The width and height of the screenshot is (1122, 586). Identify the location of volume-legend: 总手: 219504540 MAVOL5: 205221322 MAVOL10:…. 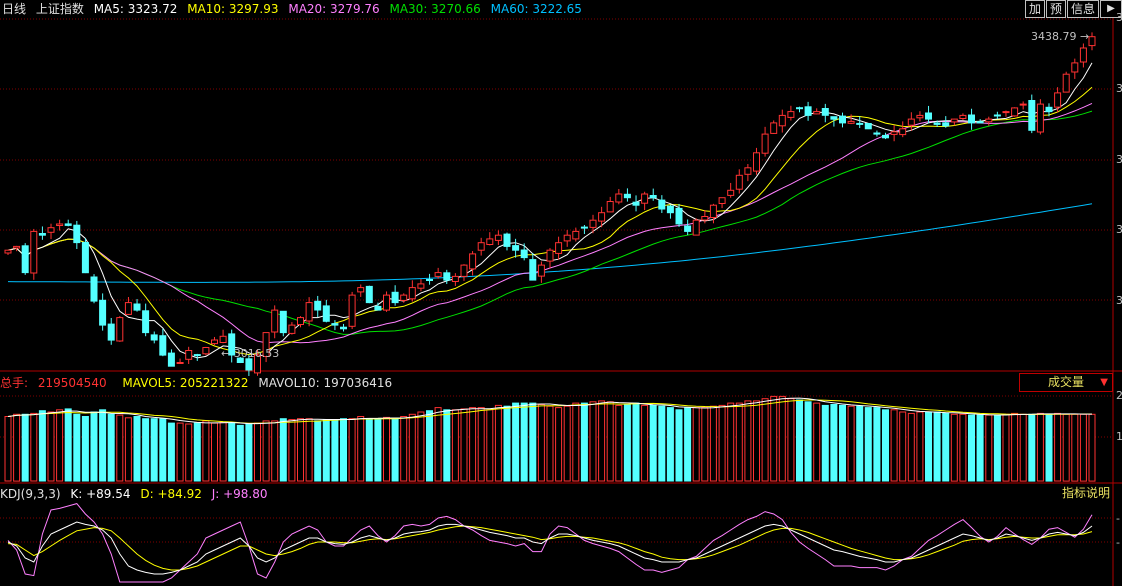
(199, 383).